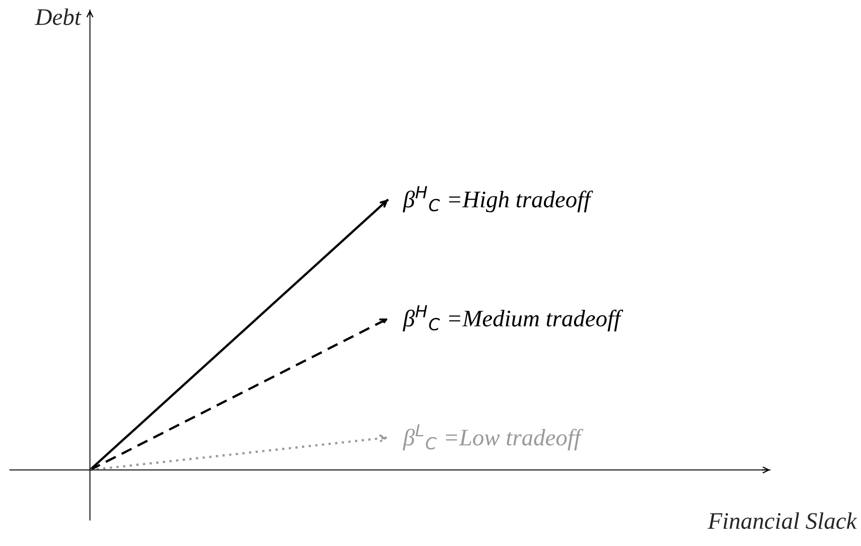  What do you see at coordinates (58, 17) in the screenshot?
I see `text: Debt` at bounding box center [58, 17].